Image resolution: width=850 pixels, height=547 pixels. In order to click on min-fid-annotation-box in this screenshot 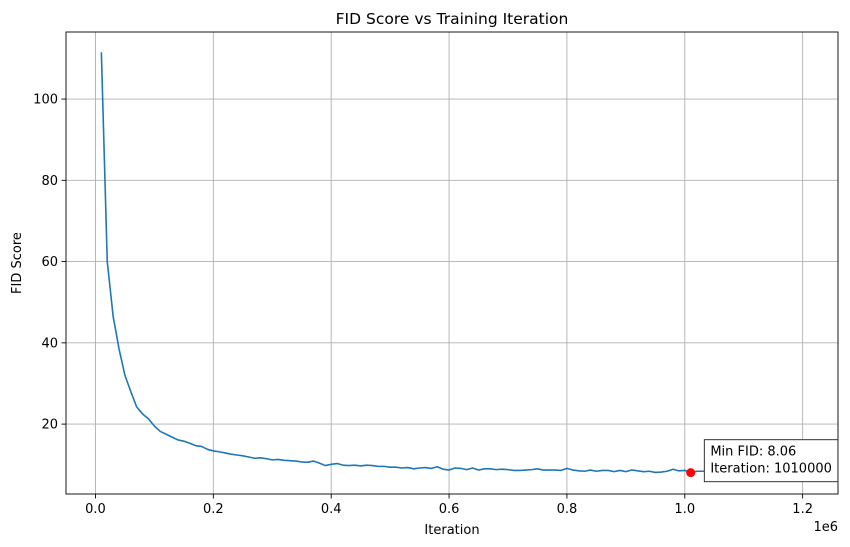, I will do `click(771, 461)`.